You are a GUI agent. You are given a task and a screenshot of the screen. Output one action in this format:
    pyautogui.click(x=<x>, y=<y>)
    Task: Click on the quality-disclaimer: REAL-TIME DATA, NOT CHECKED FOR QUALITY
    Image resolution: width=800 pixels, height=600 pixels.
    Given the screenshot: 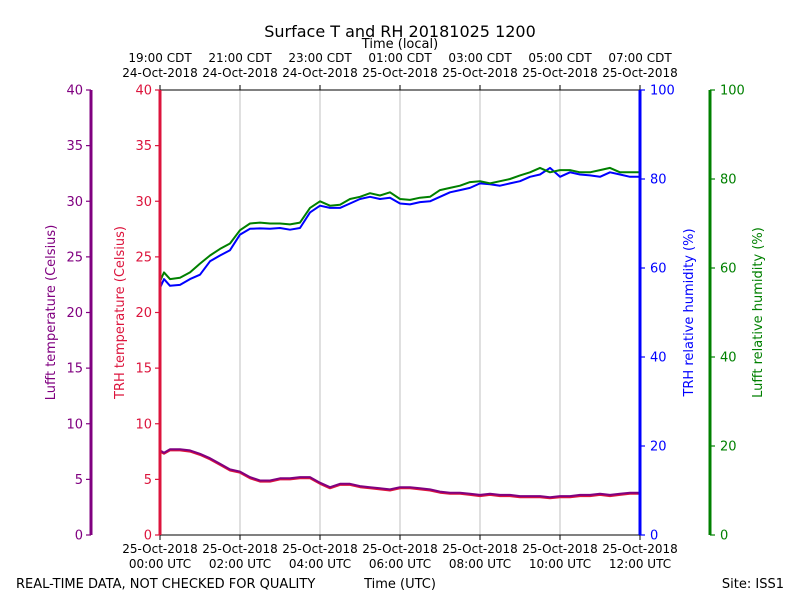 What is the action you would take?
    pyautogui.click(x=165, y=584)
    